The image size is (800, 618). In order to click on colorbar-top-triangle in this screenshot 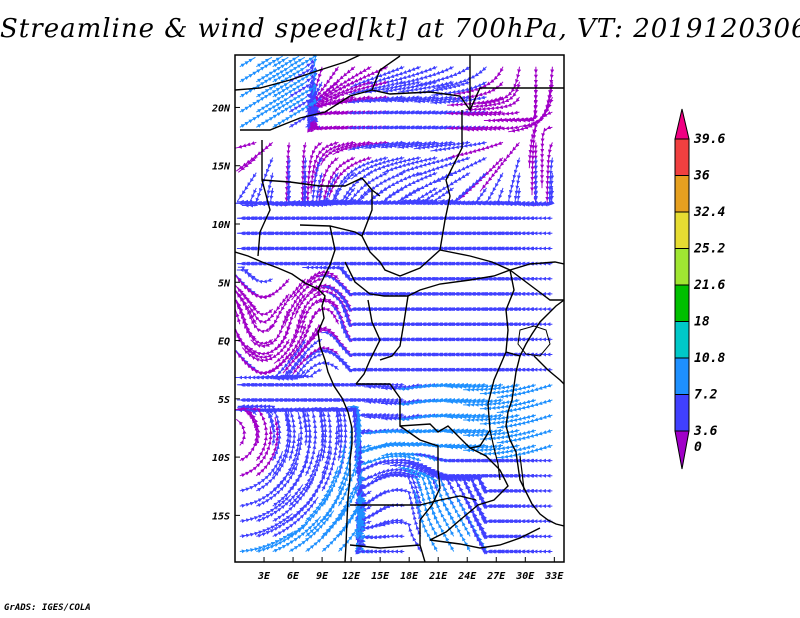, I will do `click(682, 124)`.